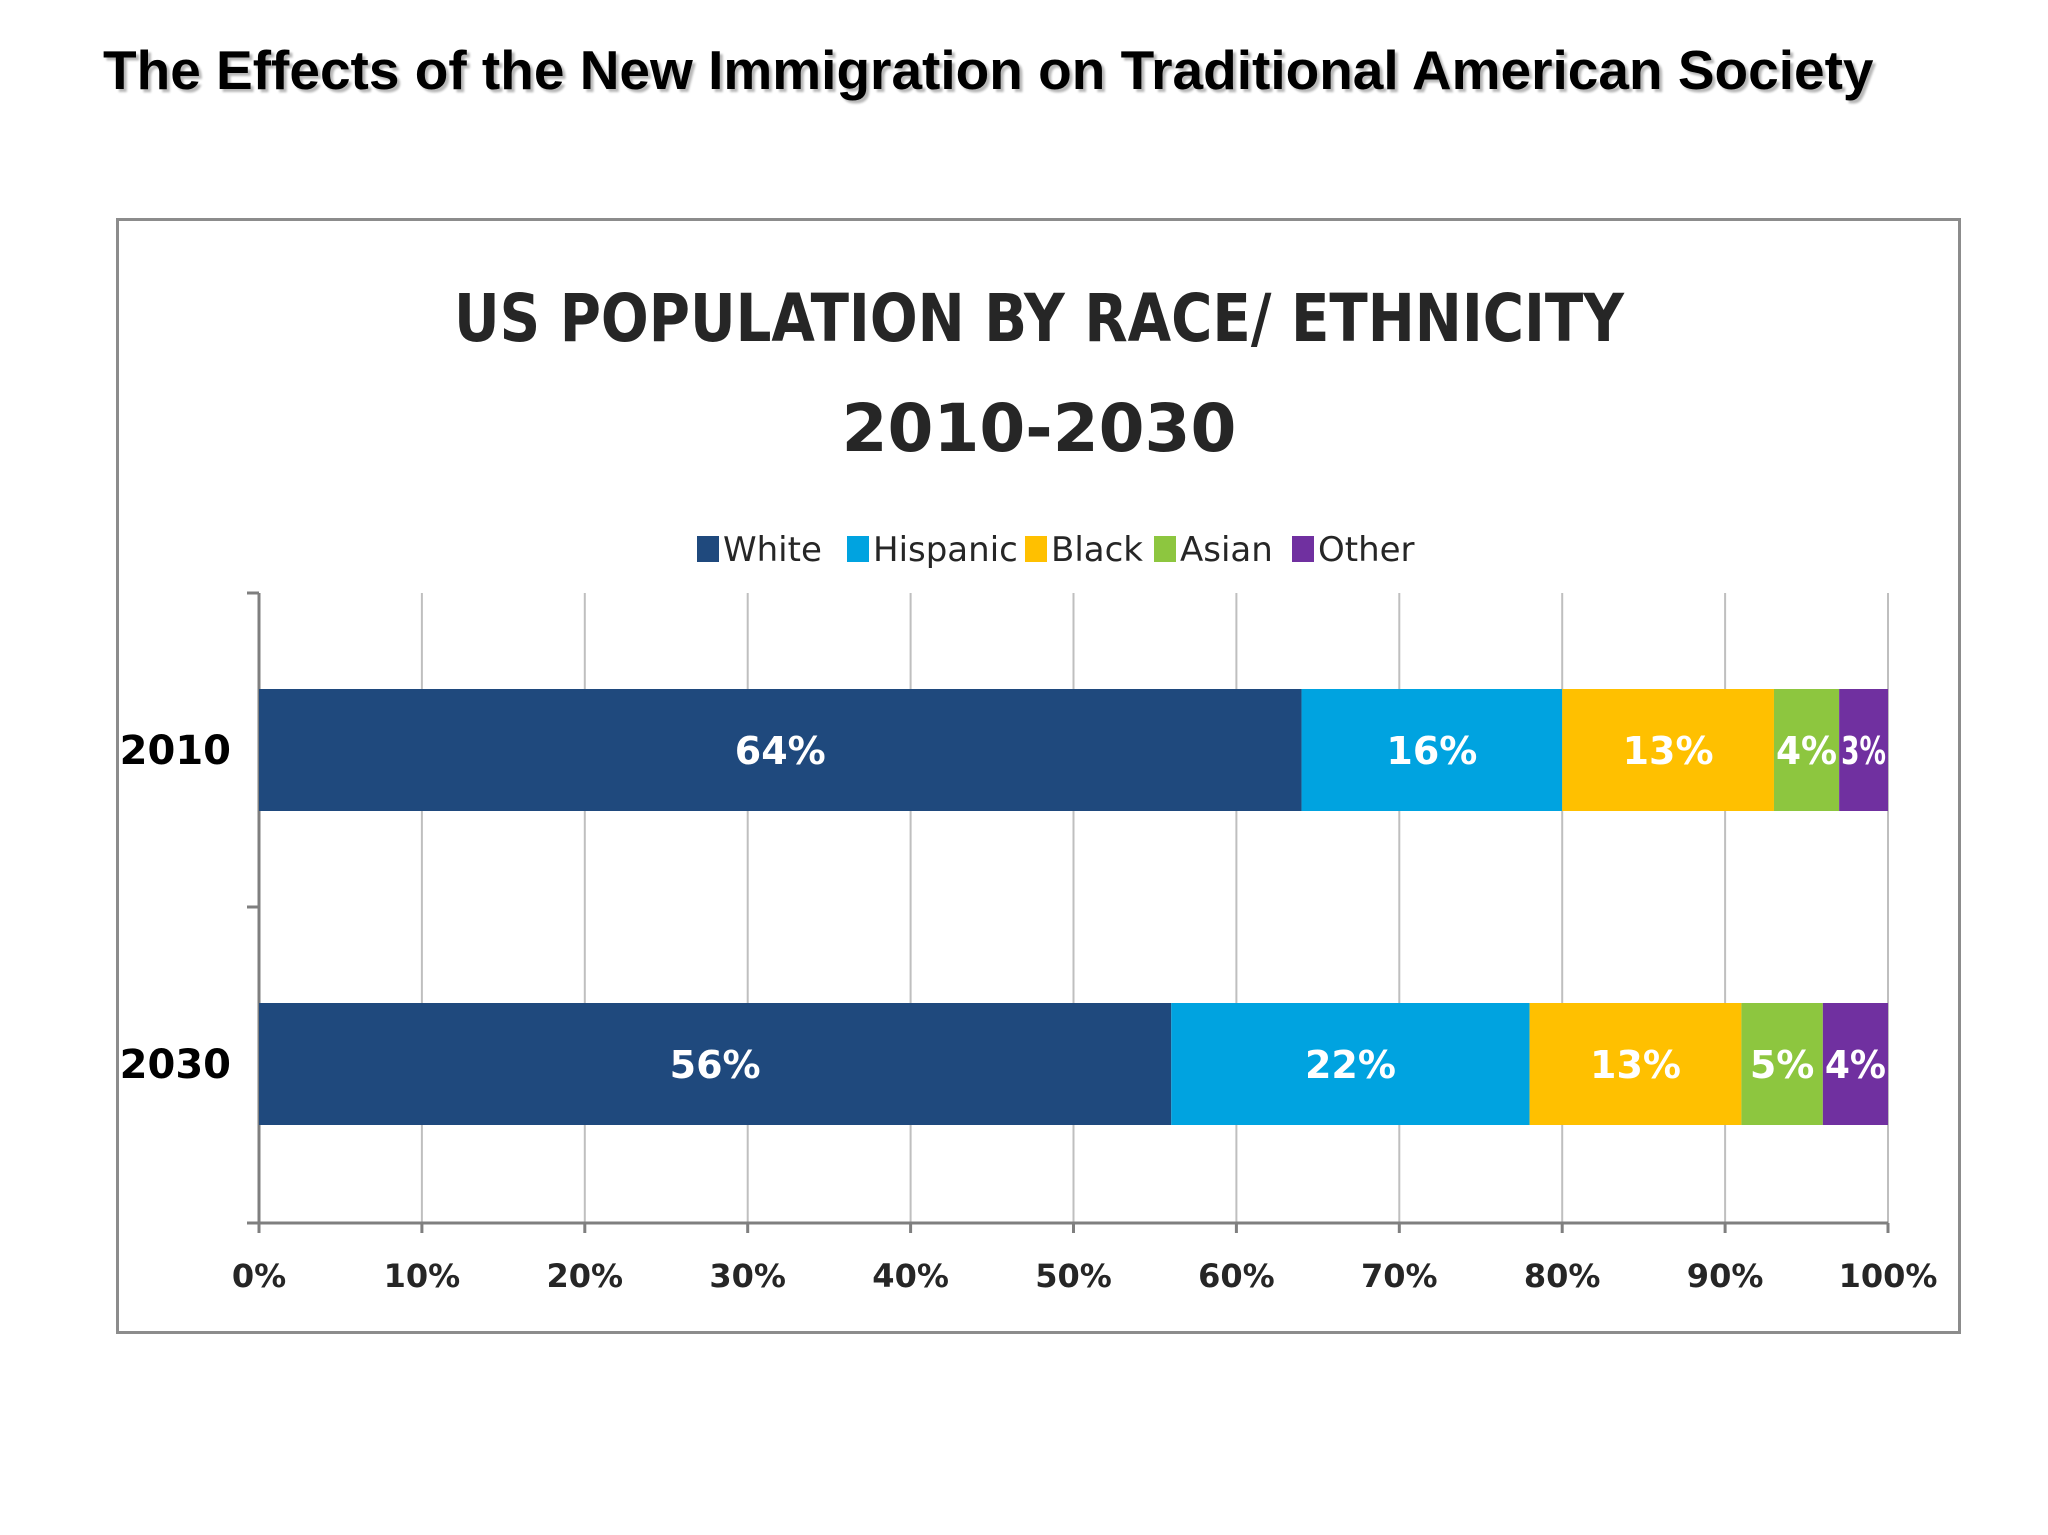 The height and width of the screenshot is (1535, 2048). Describe the element at coordinates (259, 1276) in the screenshot. I see `x-tick-label: 0%` at that location.